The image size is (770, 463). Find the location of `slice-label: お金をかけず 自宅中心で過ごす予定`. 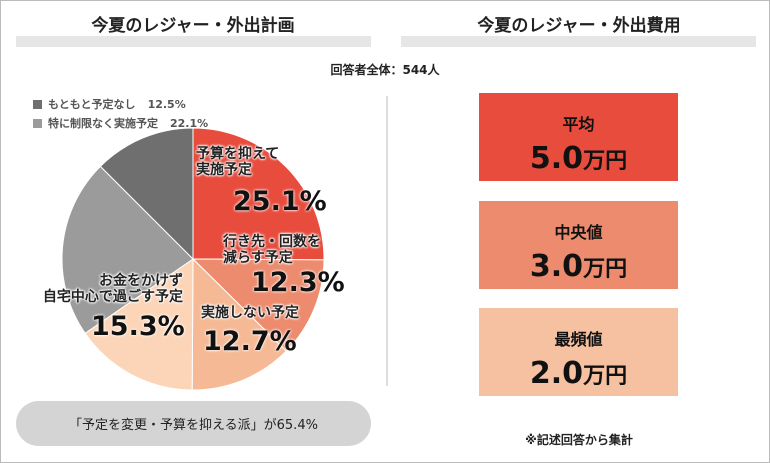

slice-label: お金をかけず 自宅中心で過ごす予定 is located at coordinates (112, 289).